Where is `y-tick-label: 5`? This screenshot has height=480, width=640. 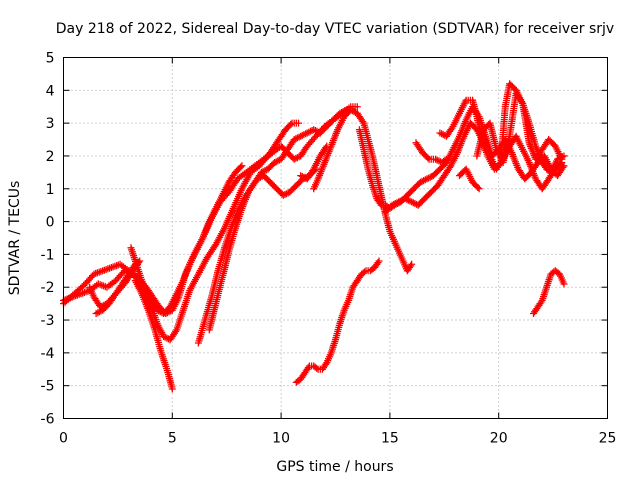
y-tick-label: 5 is located at coordinates (50, 59).